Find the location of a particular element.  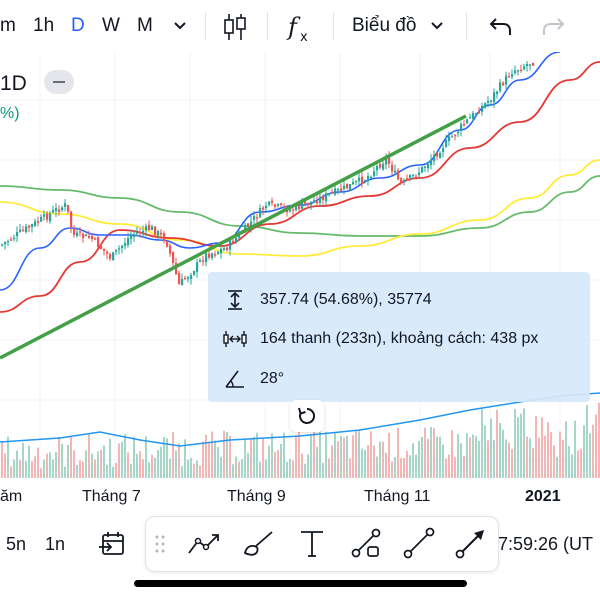

goto-date-icon is located at coordinates (113, 545).